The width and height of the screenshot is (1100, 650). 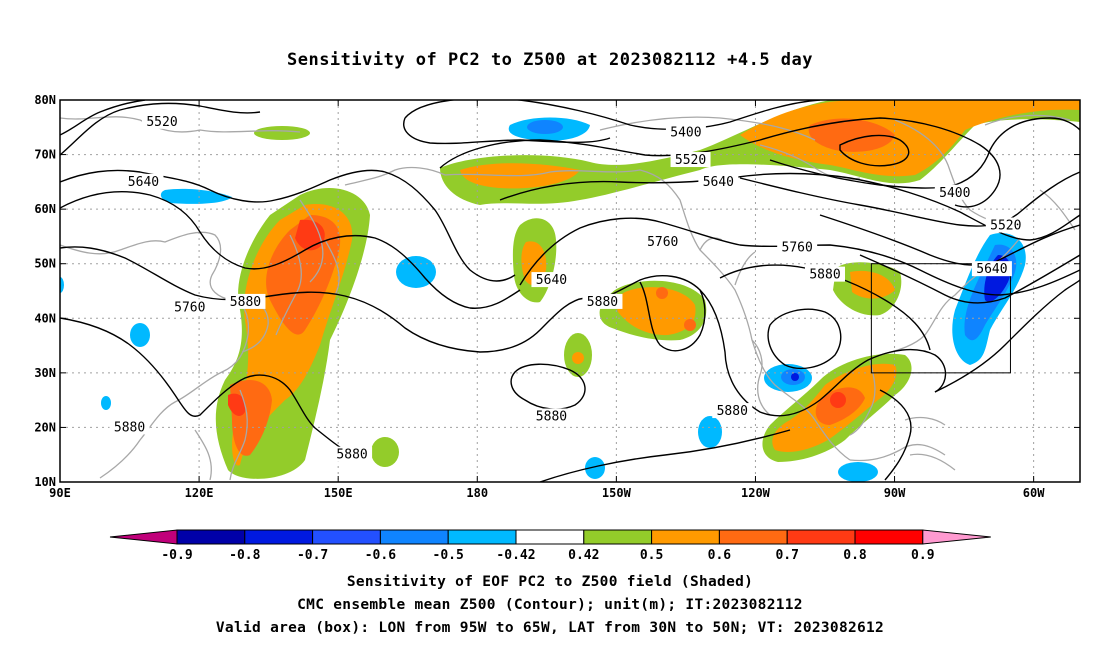 What do you see at coordinates (1034, 493) in the screenshot?
I see `lon-tick-label: 60W` at bounding box center [1034, 493].